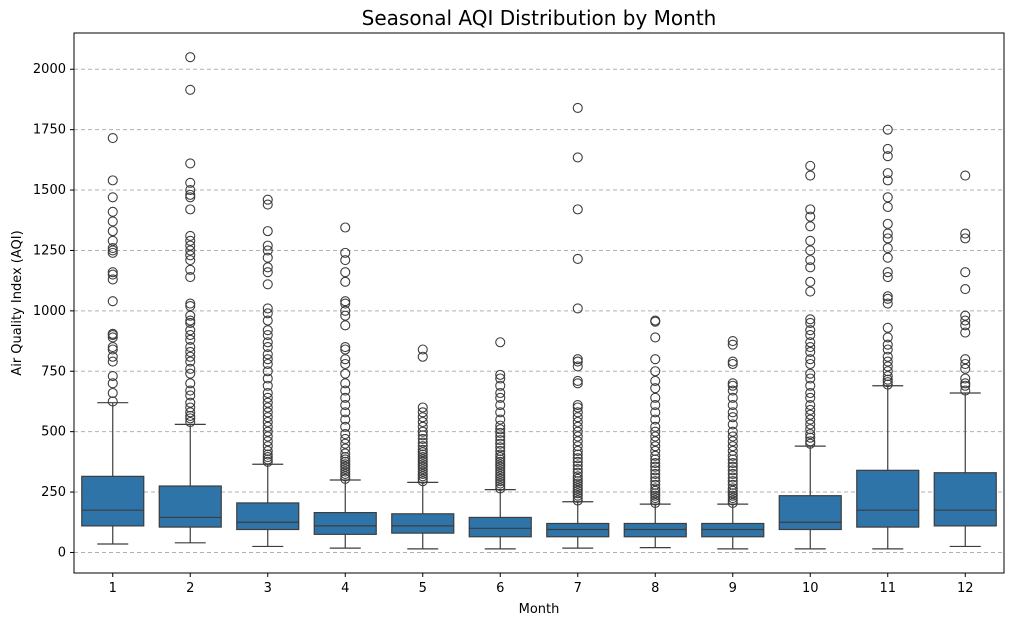  I want to click on x-tick-label: 10, so click(810, 588).